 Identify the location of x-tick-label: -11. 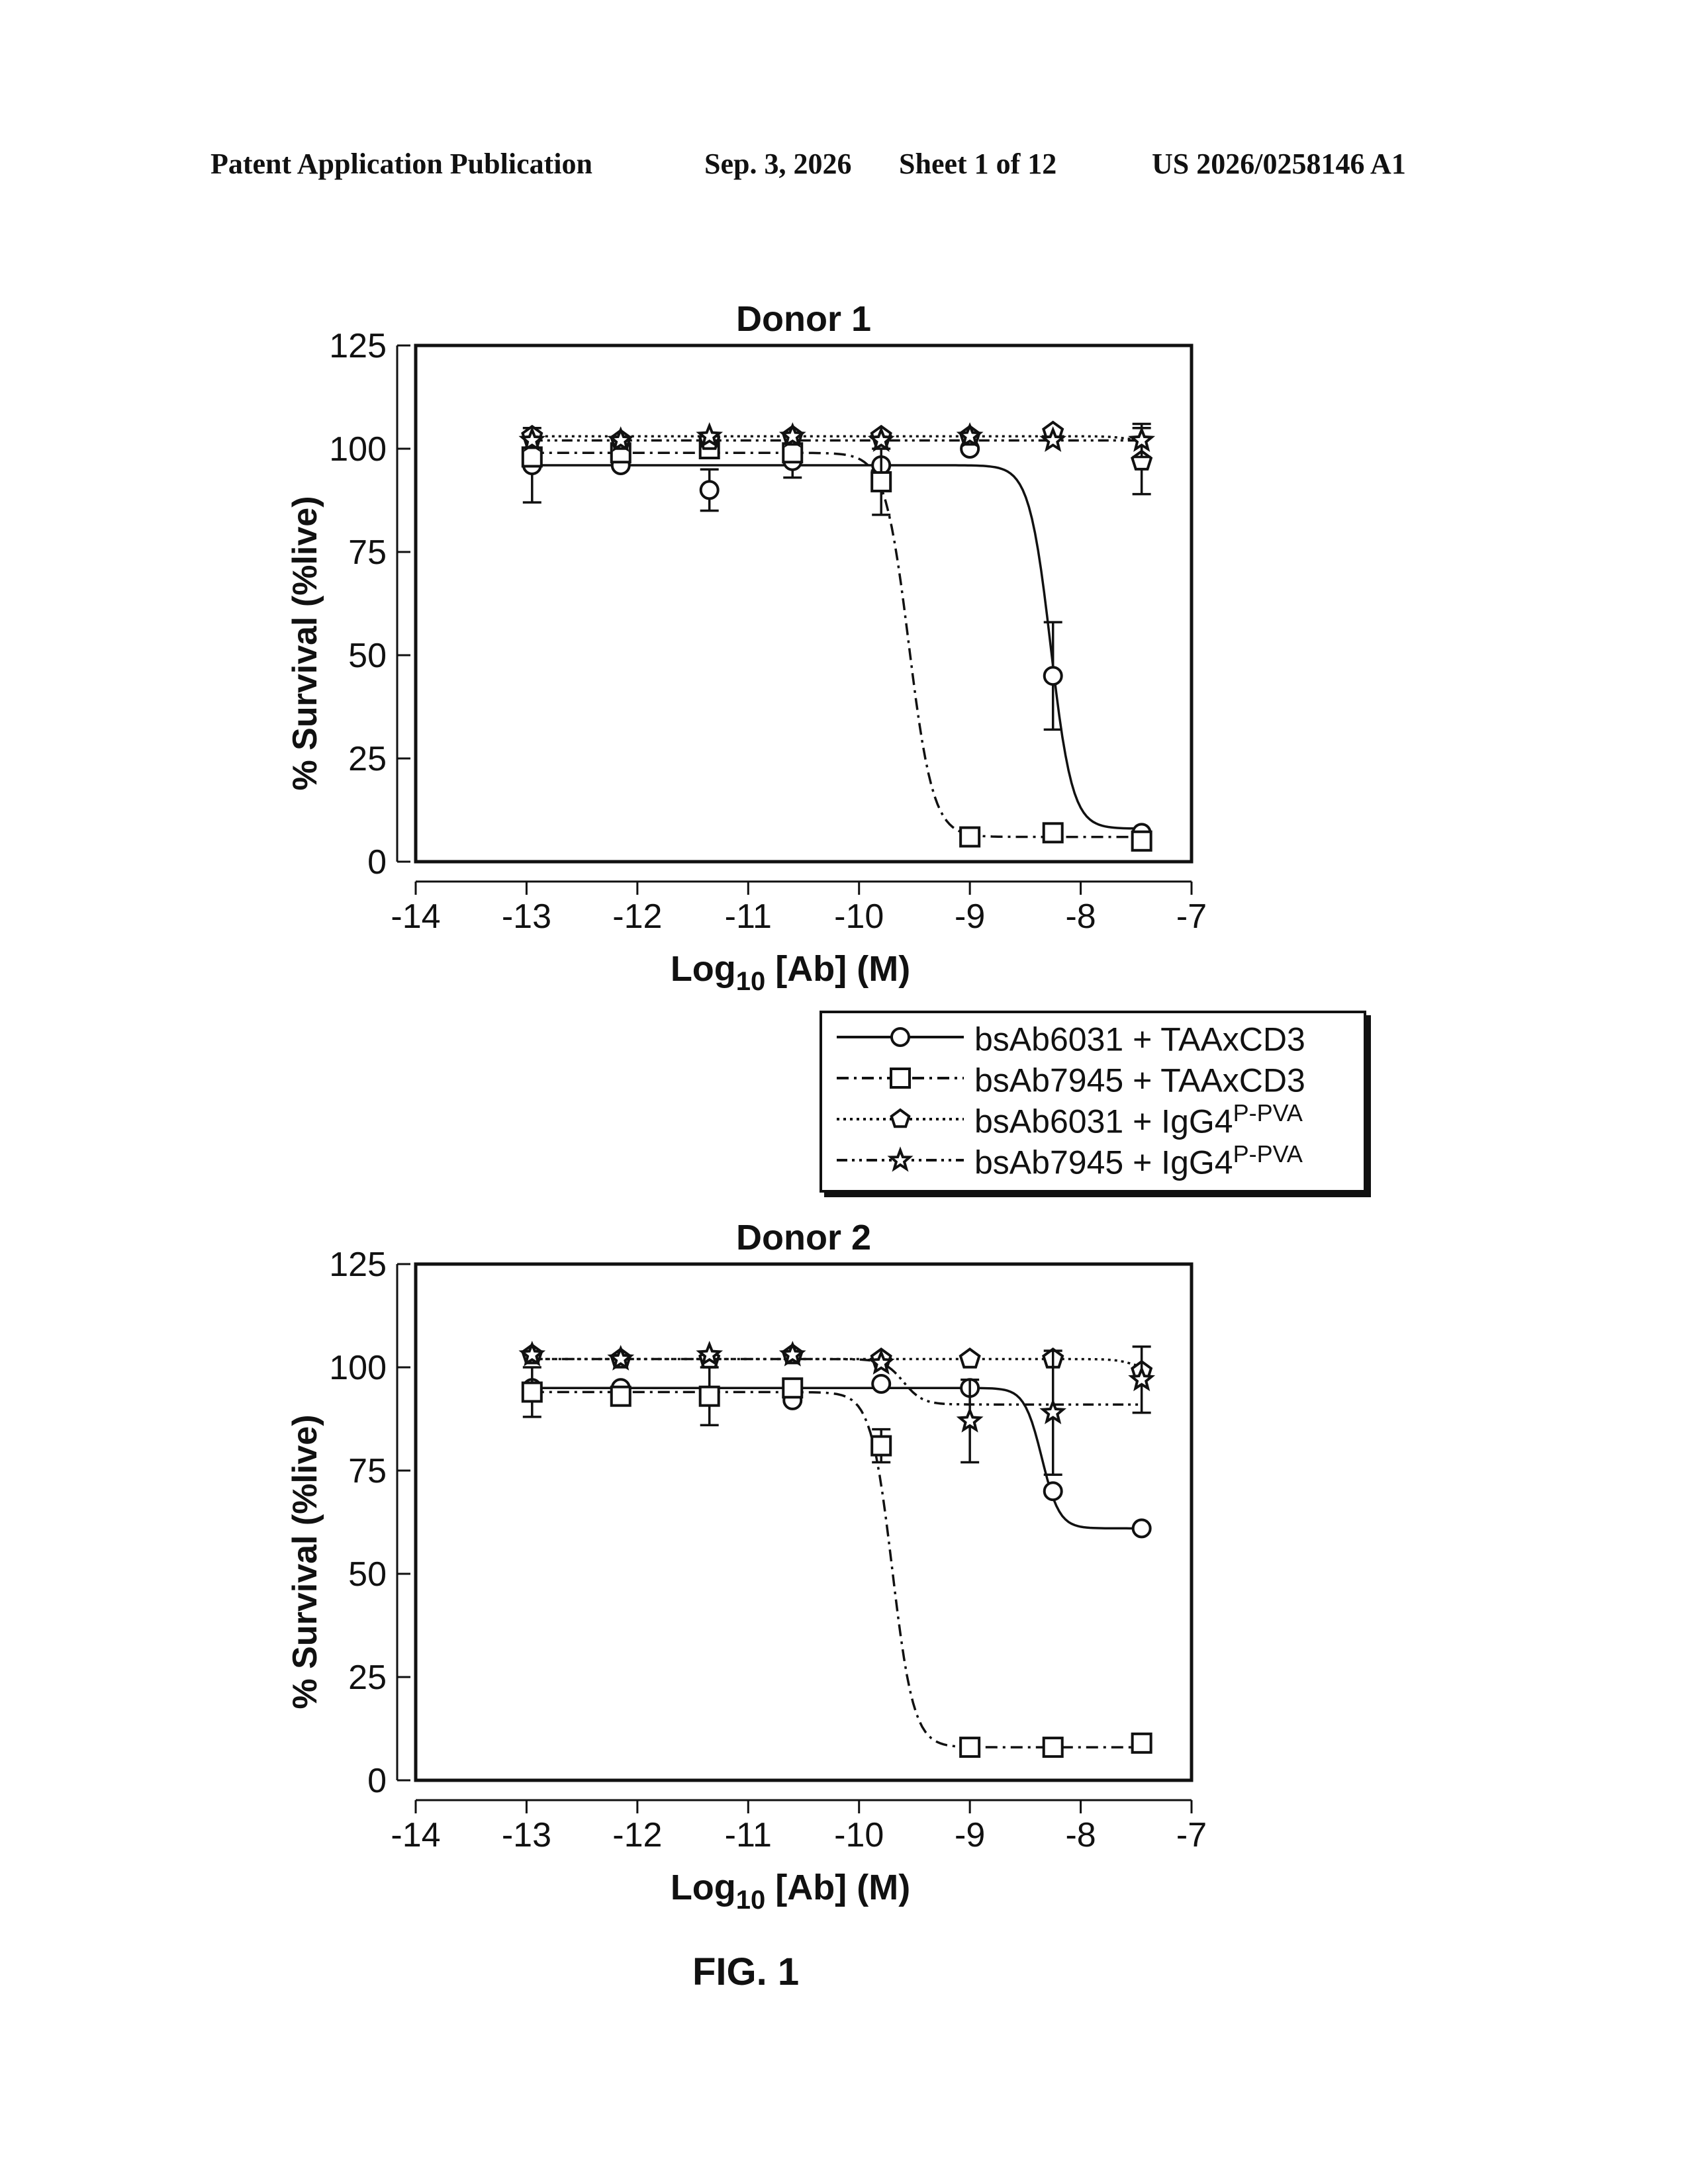
(748, 1835).